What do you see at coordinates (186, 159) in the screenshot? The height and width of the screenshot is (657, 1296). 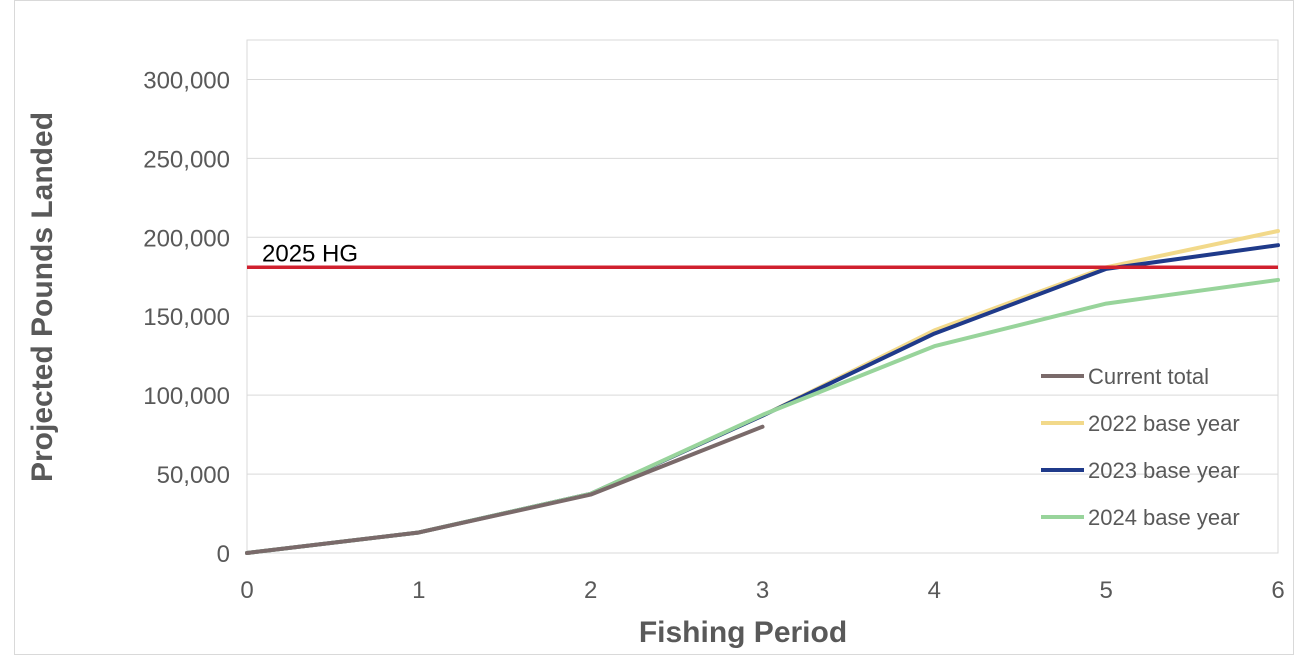 I see `y-tick-label: 250,000` at bounding box center [186, 159].